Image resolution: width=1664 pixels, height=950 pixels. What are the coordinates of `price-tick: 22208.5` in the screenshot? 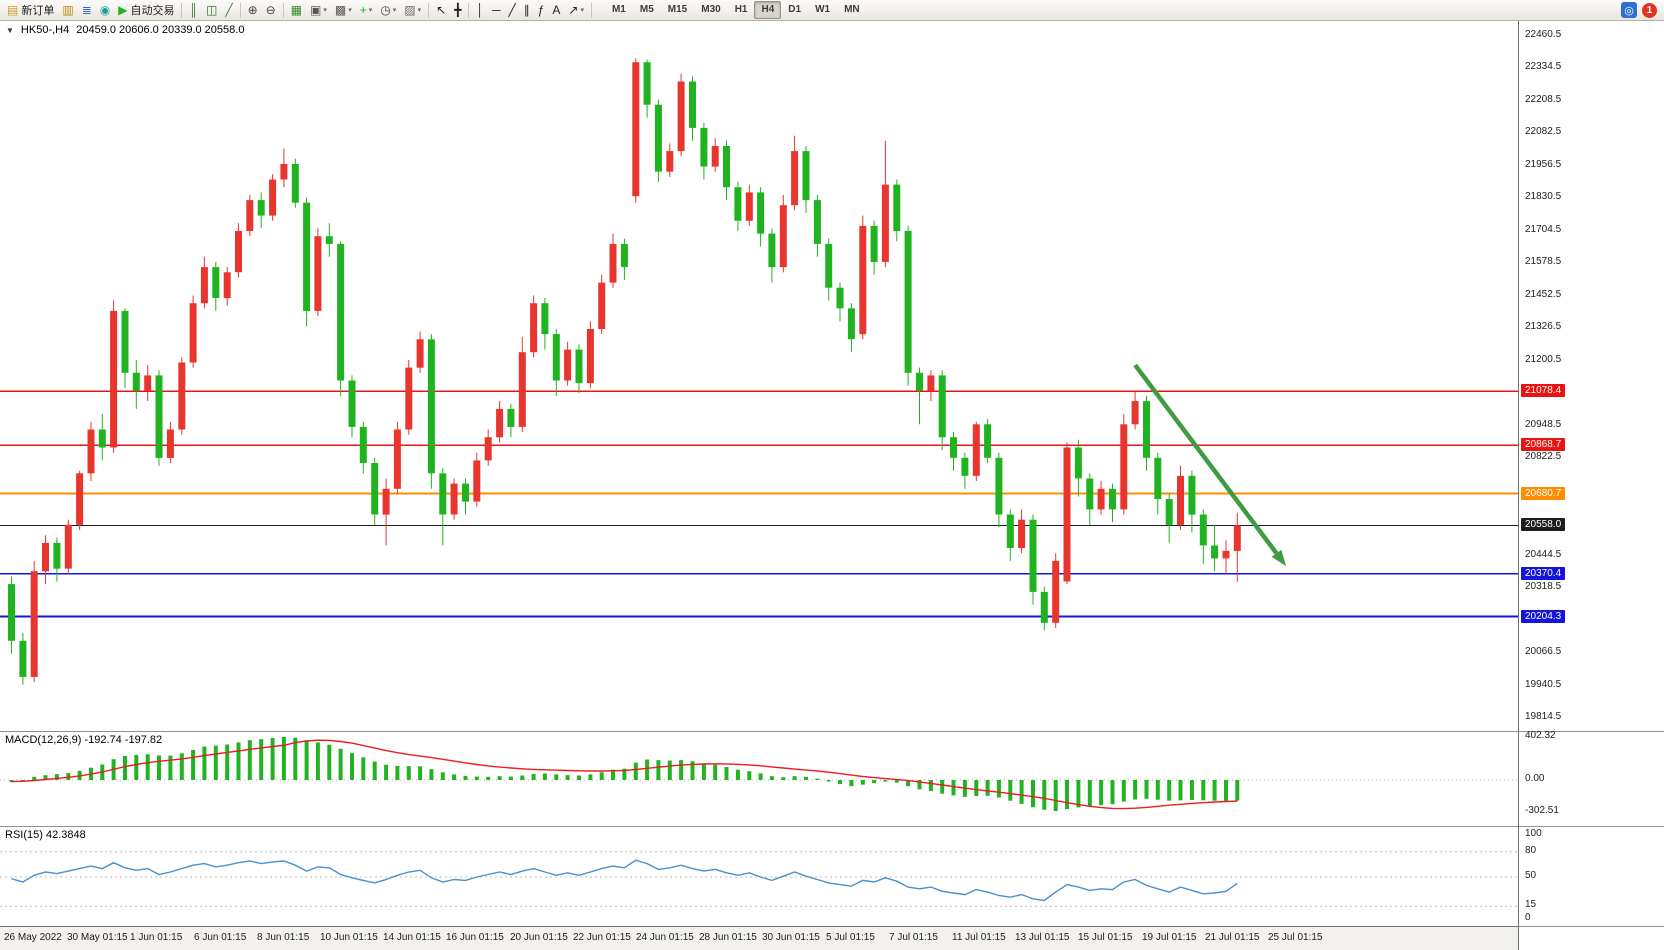 It's located at (1543, 99).